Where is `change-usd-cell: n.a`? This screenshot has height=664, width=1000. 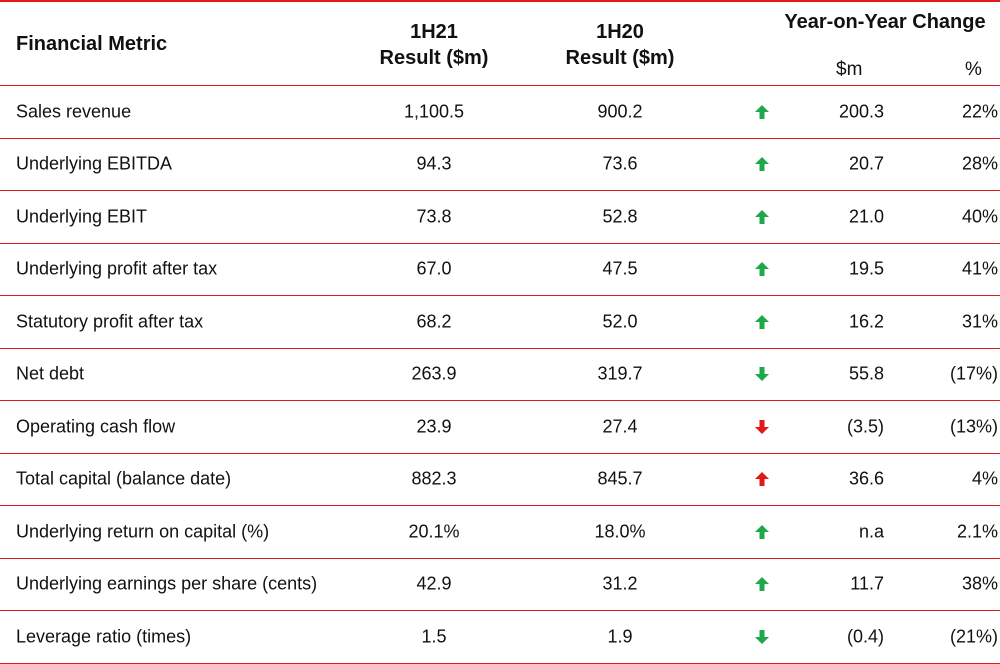 change-usd-cell: n.a is located at coordinates (871, 531).